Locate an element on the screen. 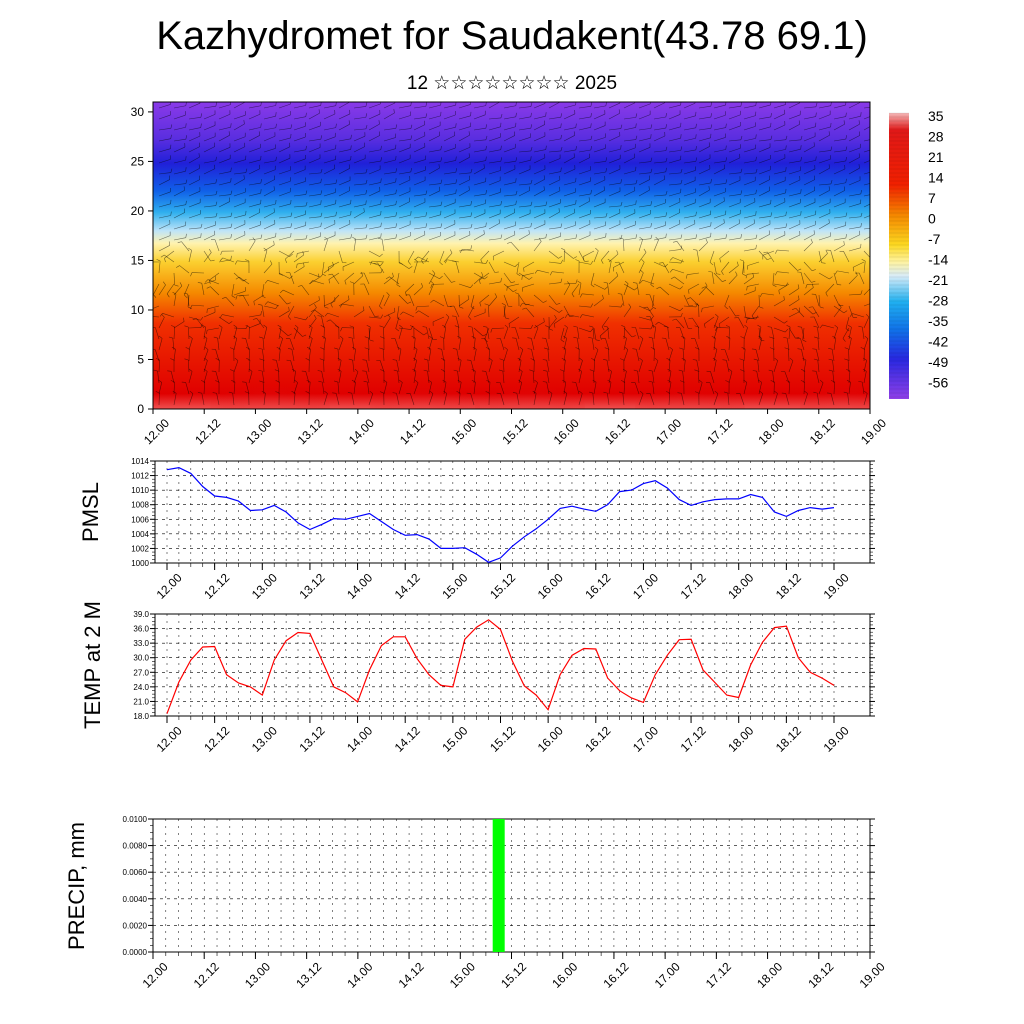 Image resolution: width=1024 pixels, height=1024 pixels. pmsl-x-tick-label: 17.12 is located at coordinates (693, 585).